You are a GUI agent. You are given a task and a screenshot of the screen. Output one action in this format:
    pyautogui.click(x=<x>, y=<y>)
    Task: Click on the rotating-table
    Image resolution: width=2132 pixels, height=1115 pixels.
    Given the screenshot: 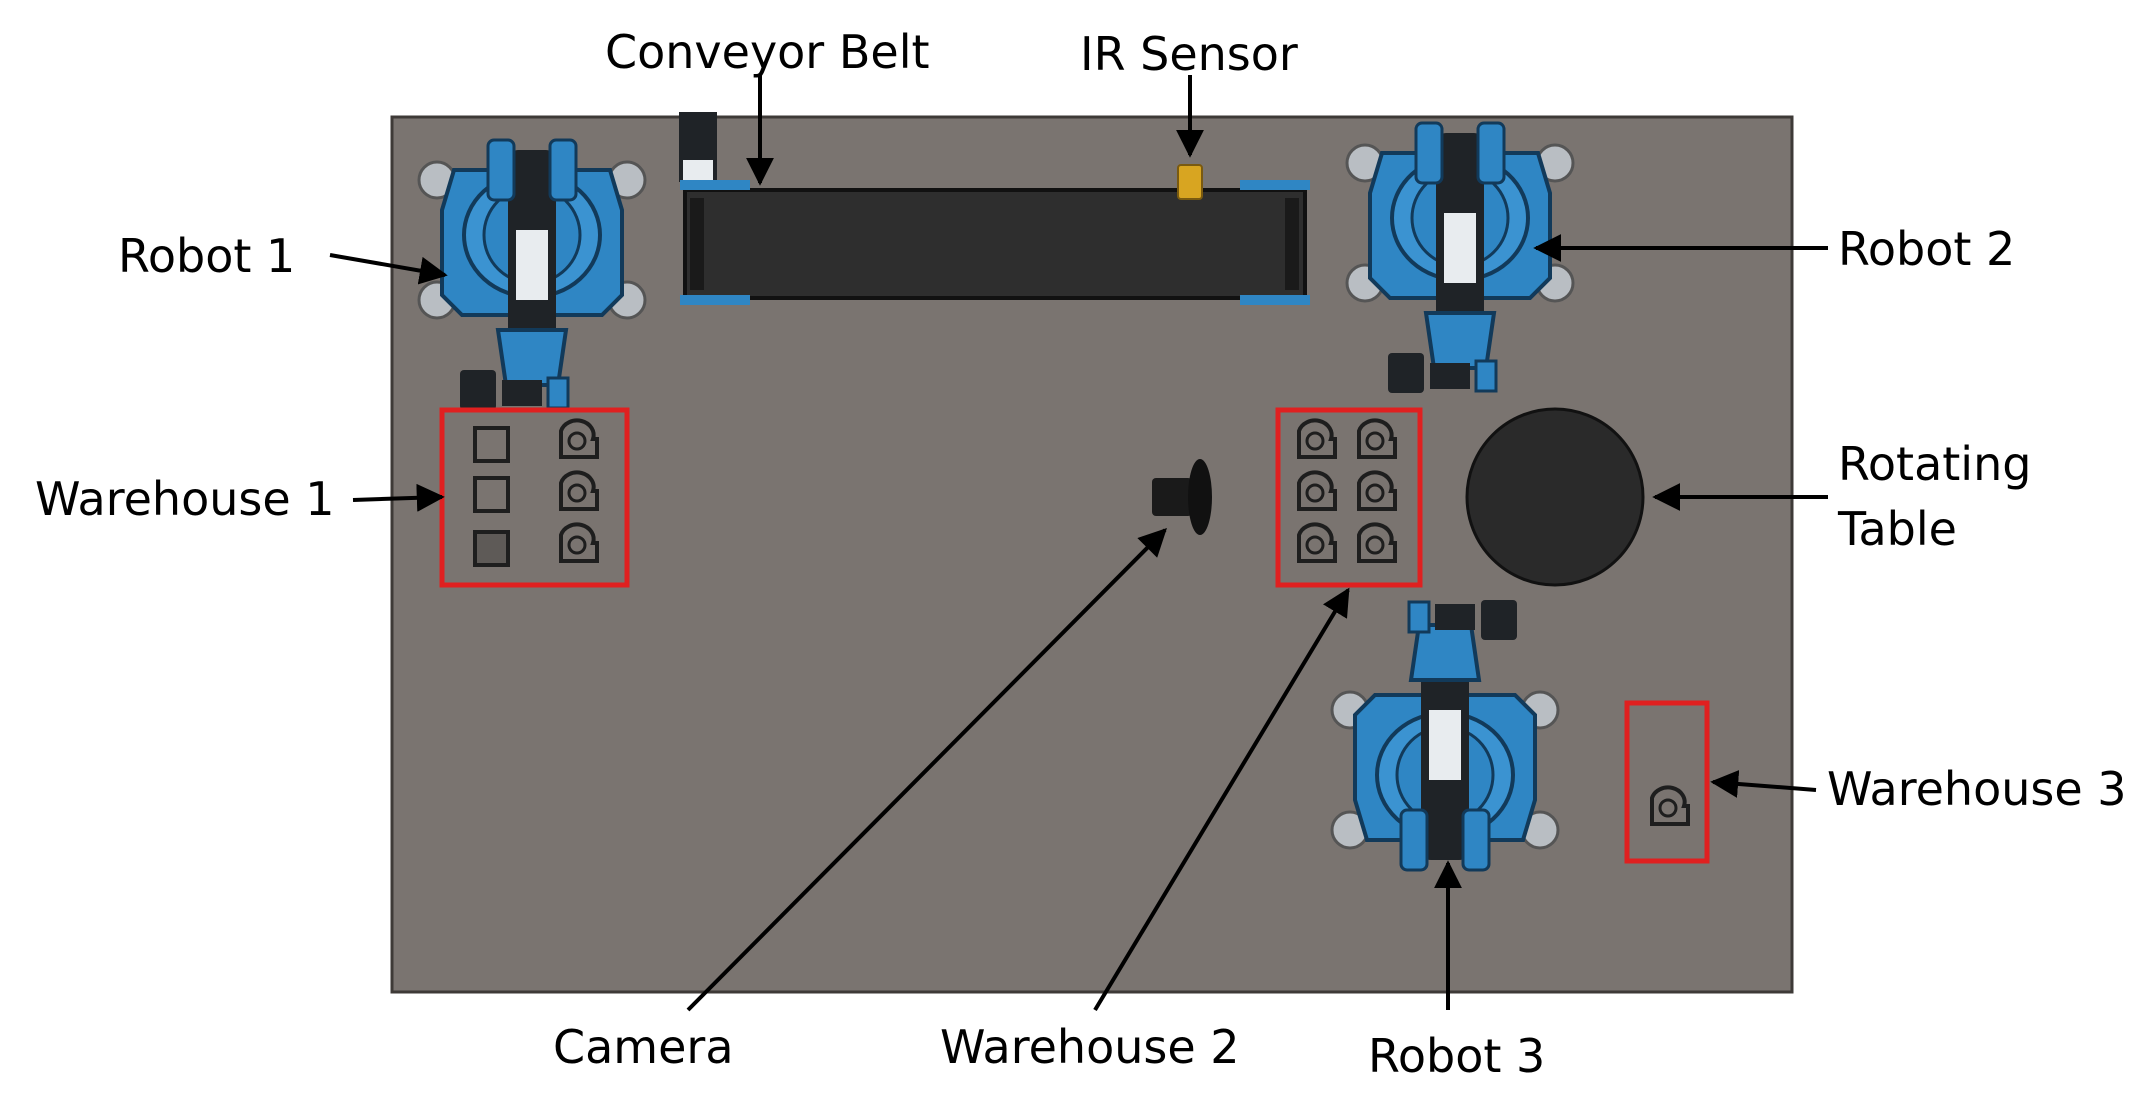 What is the action you would take?
    pyautogui.click(x=1555, y=497)
    